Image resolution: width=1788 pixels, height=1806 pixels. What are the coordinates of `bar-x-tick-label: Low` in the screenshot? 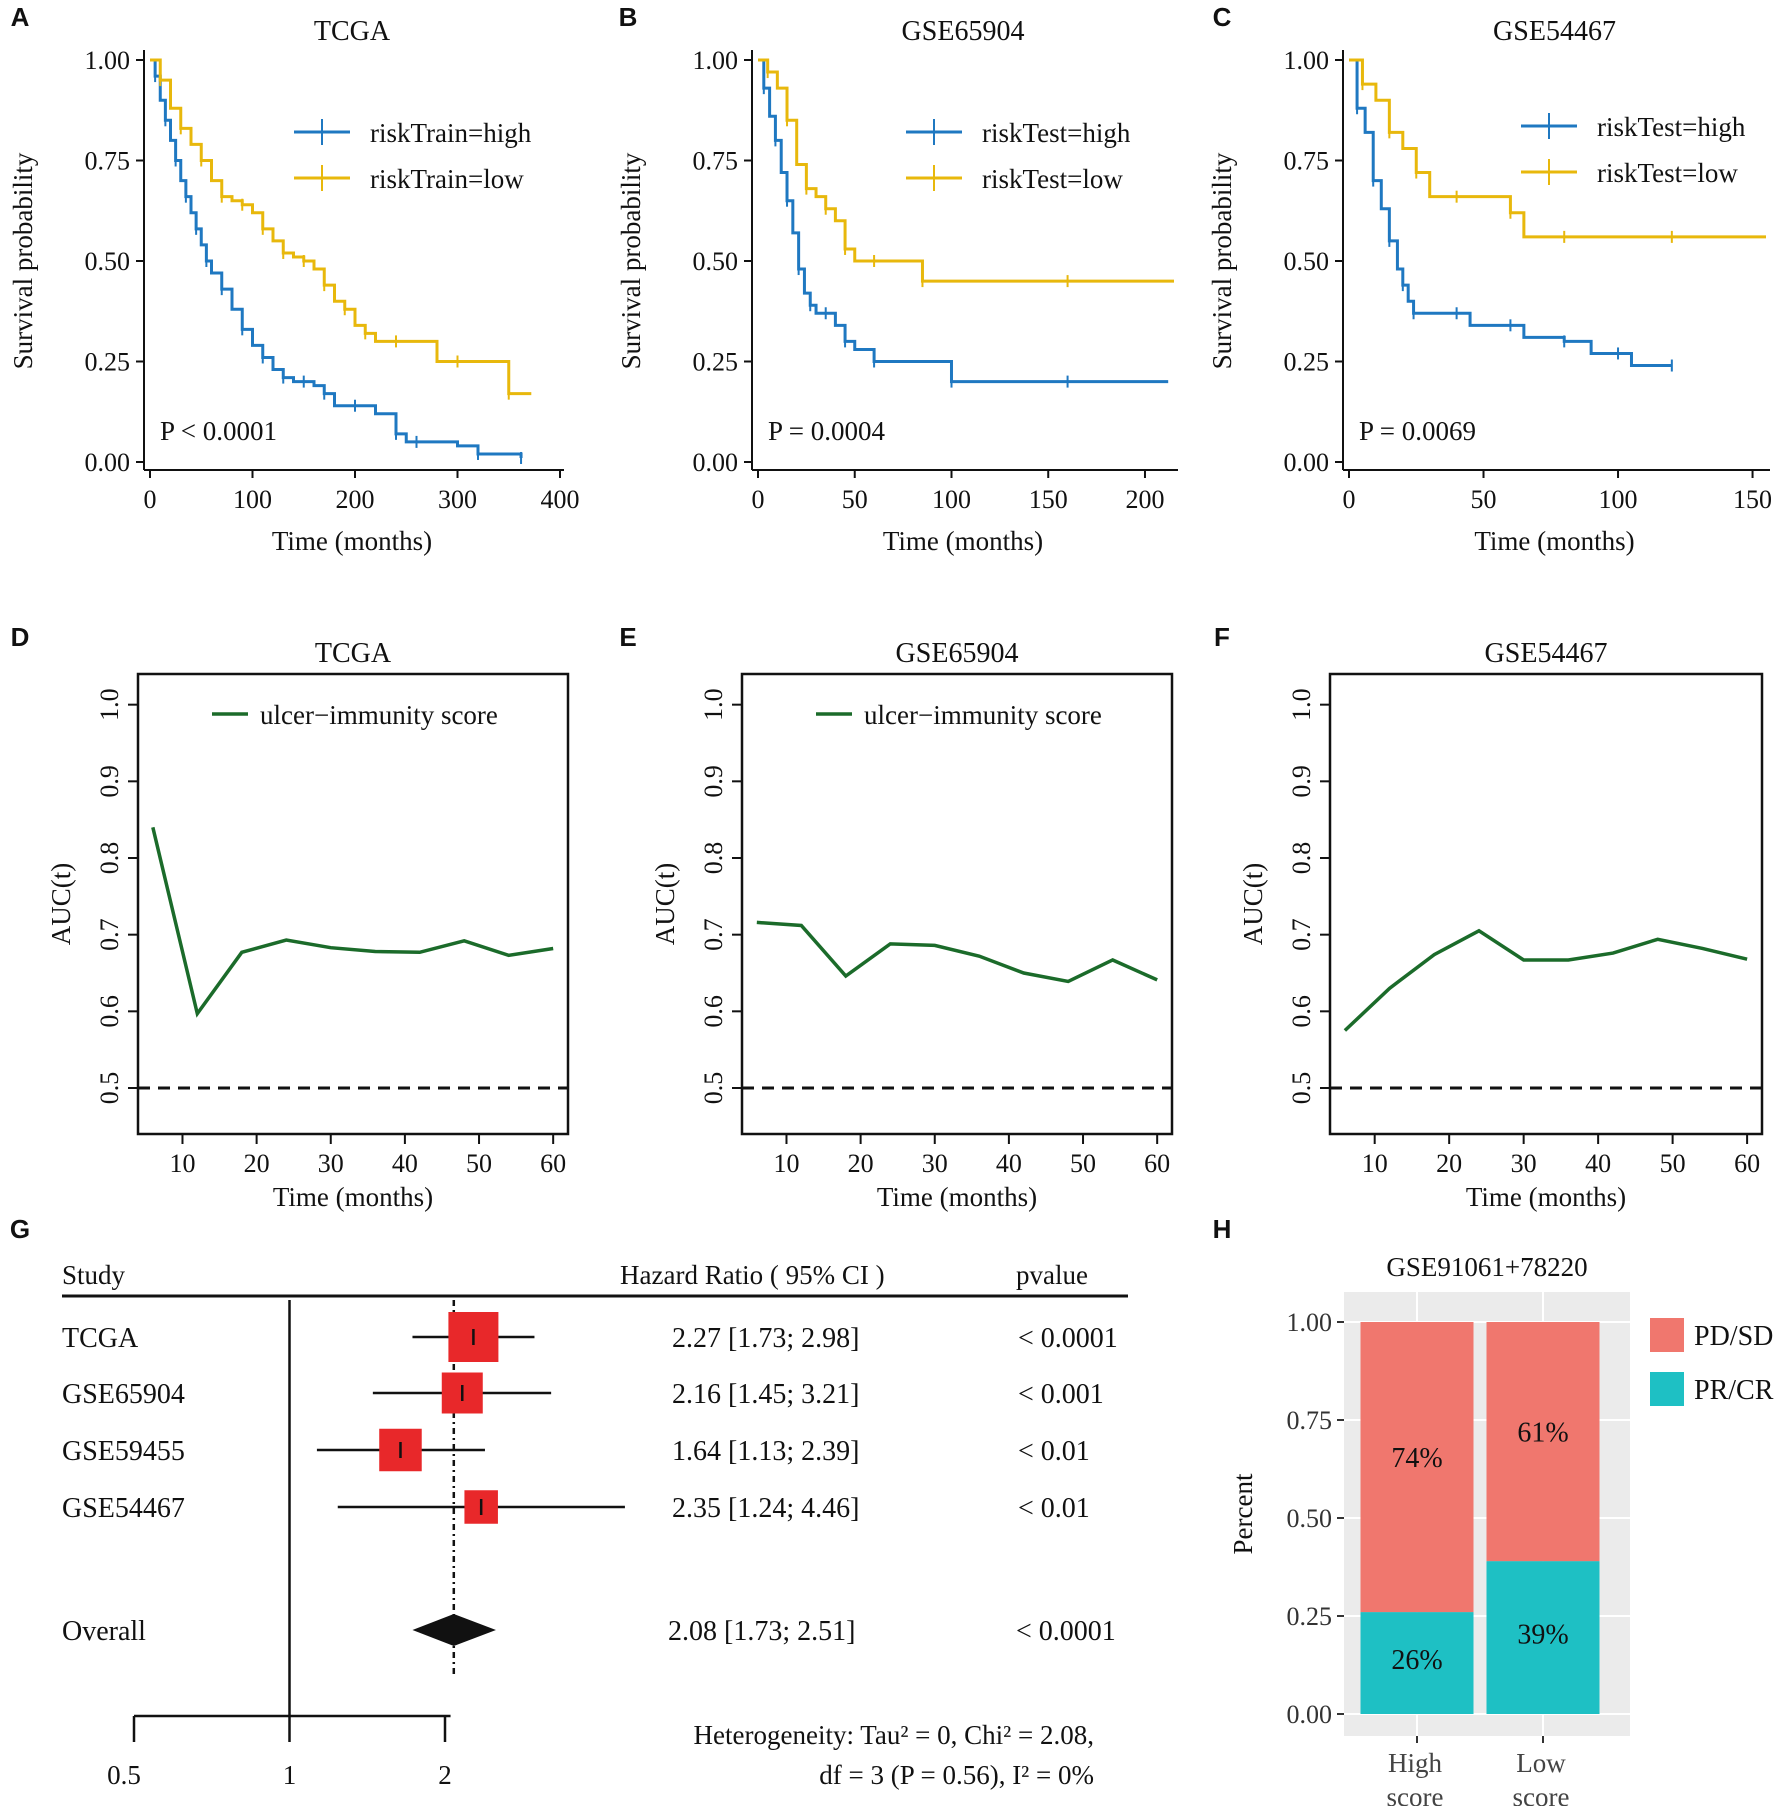 It's located at (1541, 1763).